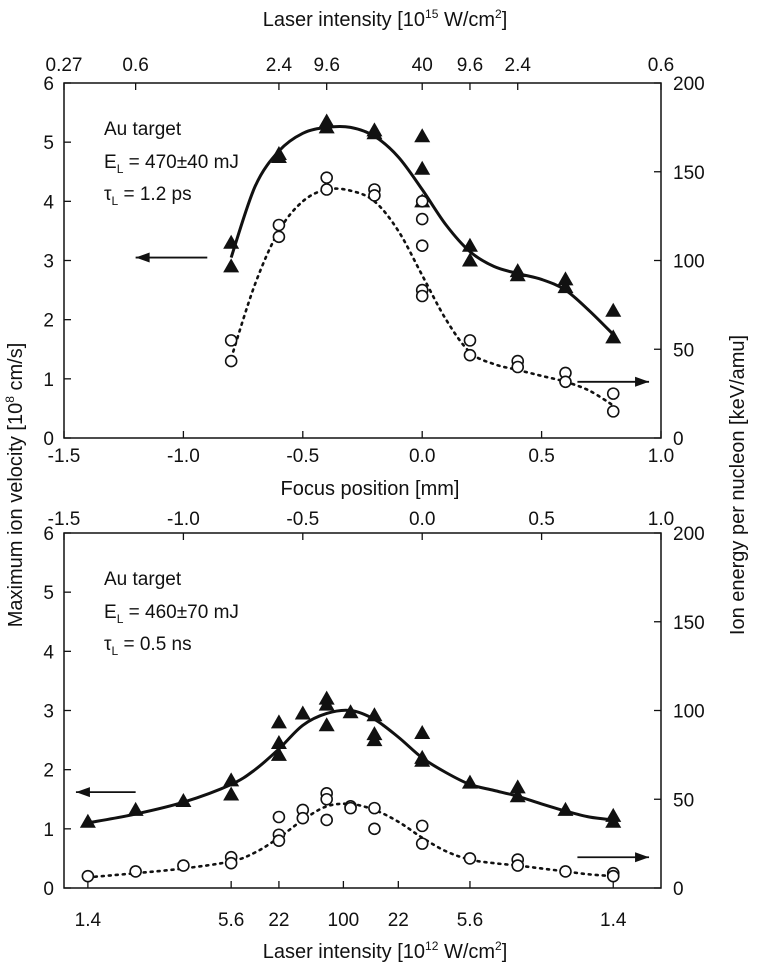 The width and height of the screenshot is (759, 971). Describe the element at coordinates (279, 65) in the screenshot. I see `x-top-tick-label: 2.4` at that location.